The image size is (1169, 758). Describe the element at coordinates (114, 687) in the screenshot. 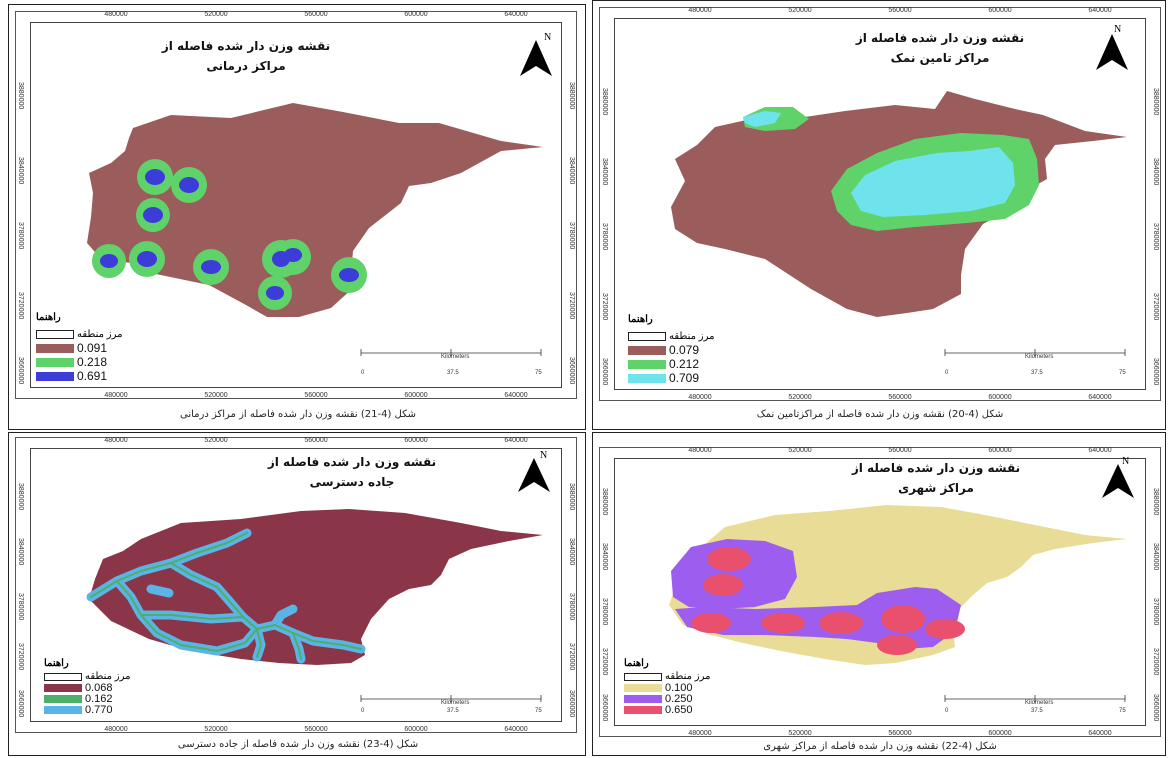

I see `legend: راهنما مرز منطقه 0.068 0.162 0.770` at that location.